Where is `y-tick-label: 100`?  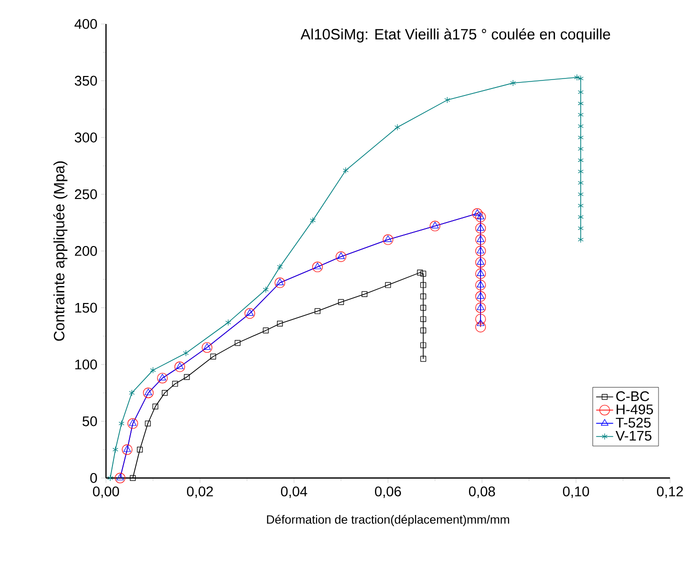 y-tick-label: 100 is located at coordinates (86, 365).